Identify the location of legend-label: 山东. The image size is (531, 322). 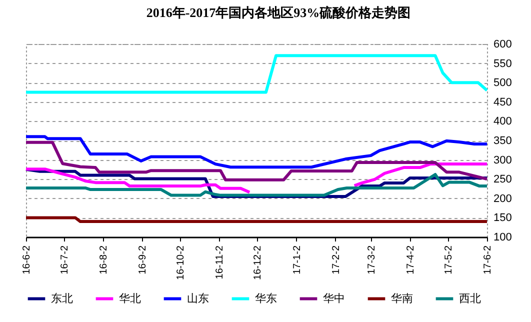
(198, 298).